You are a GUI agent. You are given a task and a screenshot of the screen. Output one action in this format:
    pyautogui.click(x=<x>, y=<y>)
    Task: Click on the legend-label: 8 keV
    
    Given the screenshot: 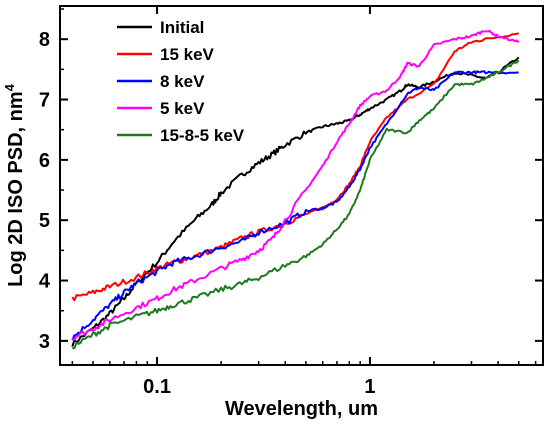 What is the action you would take?
    pyautogui.click(x=182, y=81)
    